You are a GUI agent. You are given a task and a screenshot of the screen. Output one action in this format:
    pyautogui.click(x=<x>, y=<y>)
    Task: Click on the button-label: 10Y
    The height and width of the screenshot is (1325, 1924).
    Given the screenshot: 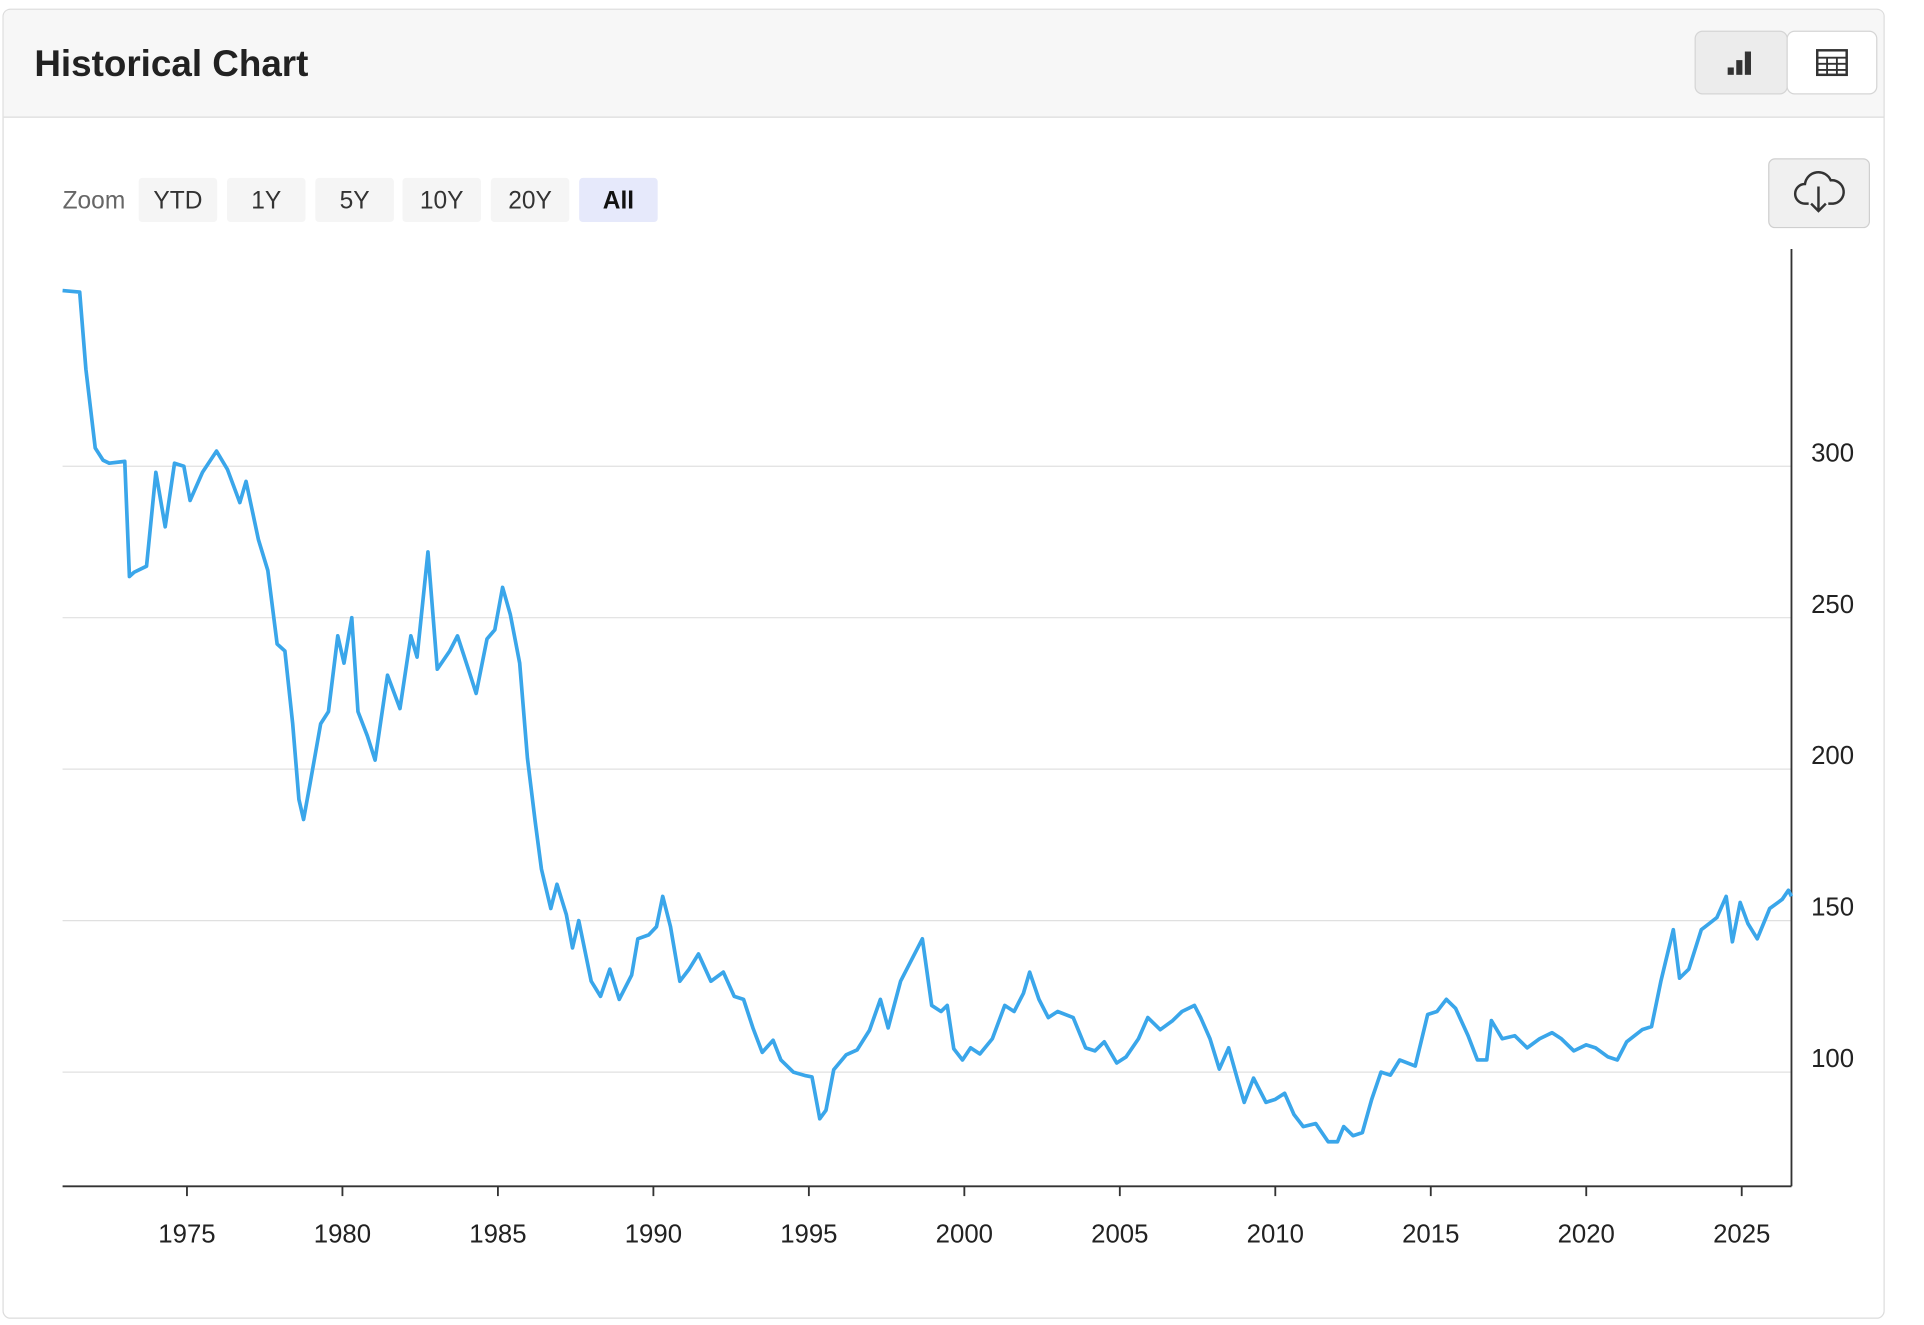 What is the action you would take?
    pyautogui.click(x=442, y=201)
    